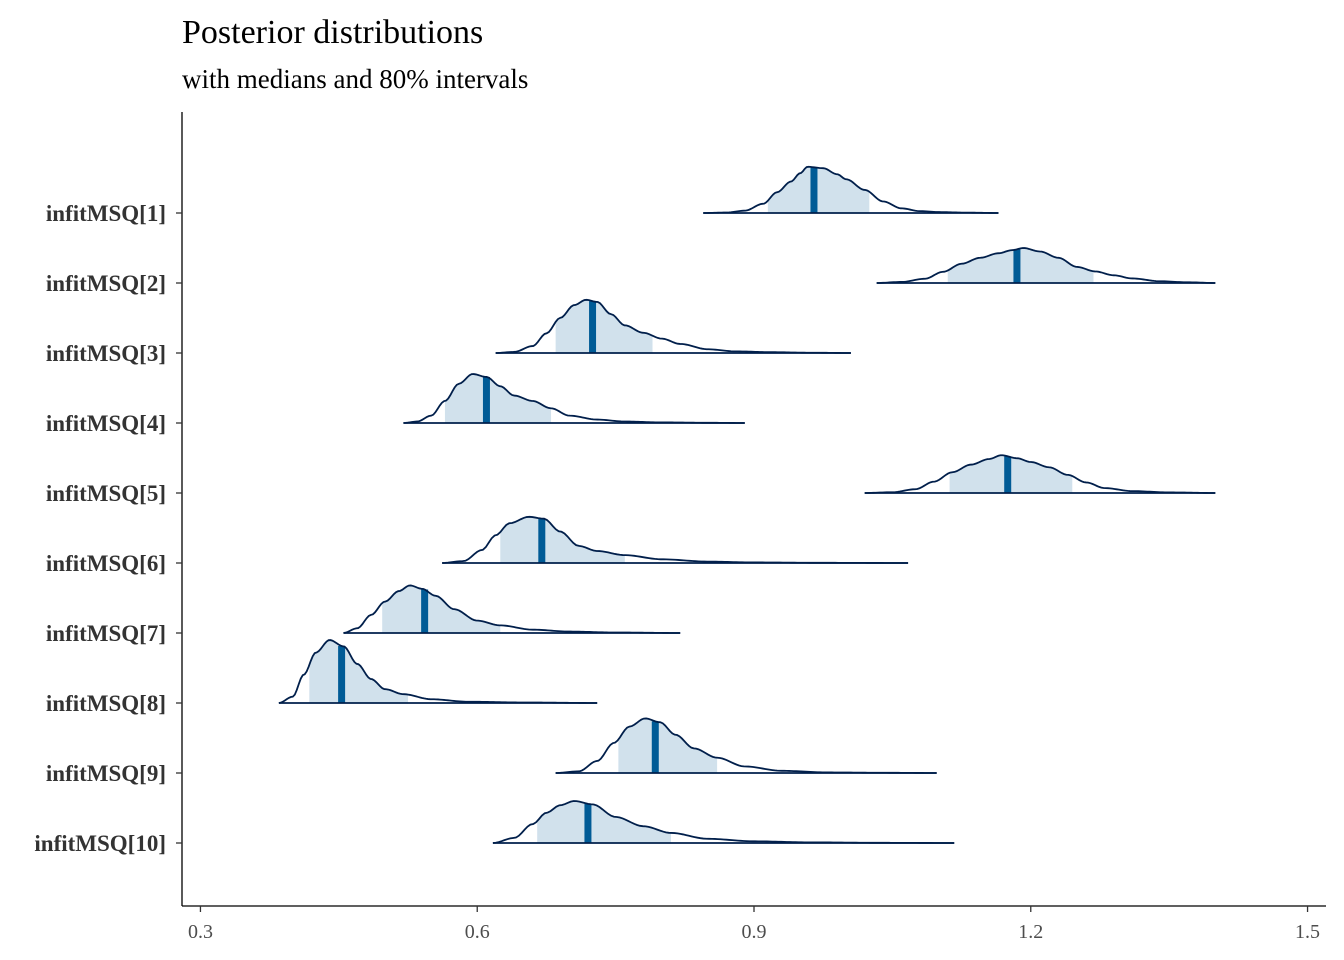 This screenshot has width=1344, height=960. Describe the element at coordinates (106, 423) in the screenshot. I see `y-tick-label-4: infitMSQ[4]` at that location.